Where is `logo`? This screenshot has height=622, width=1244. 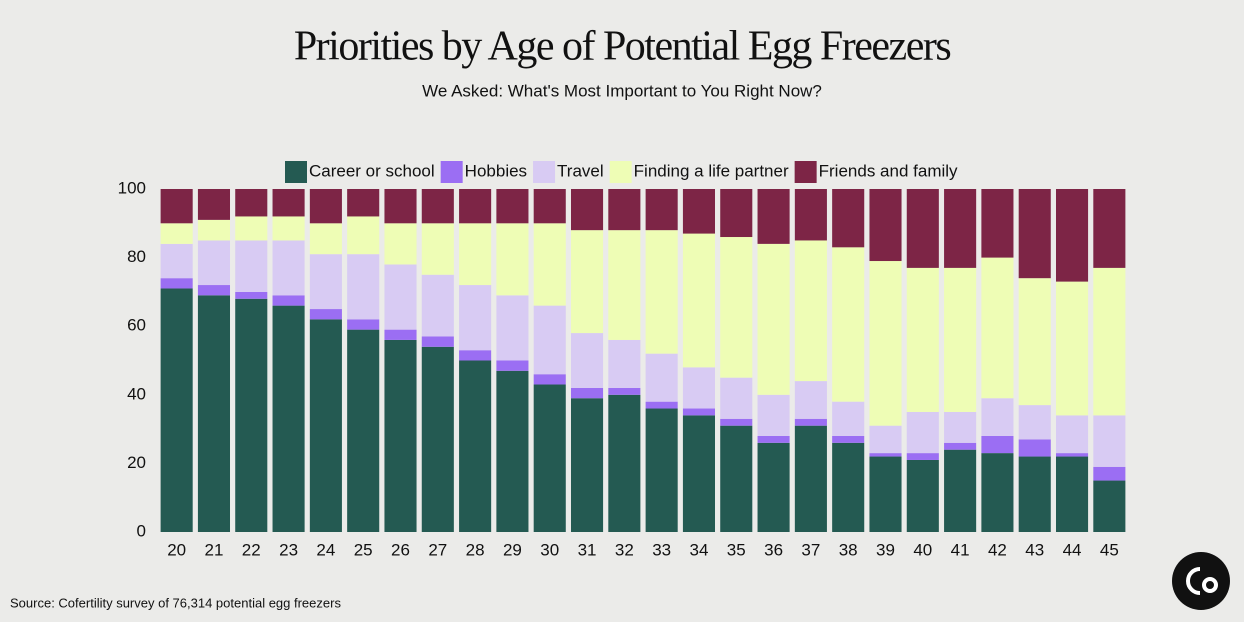 logo is located at coordinates (1201, 581).